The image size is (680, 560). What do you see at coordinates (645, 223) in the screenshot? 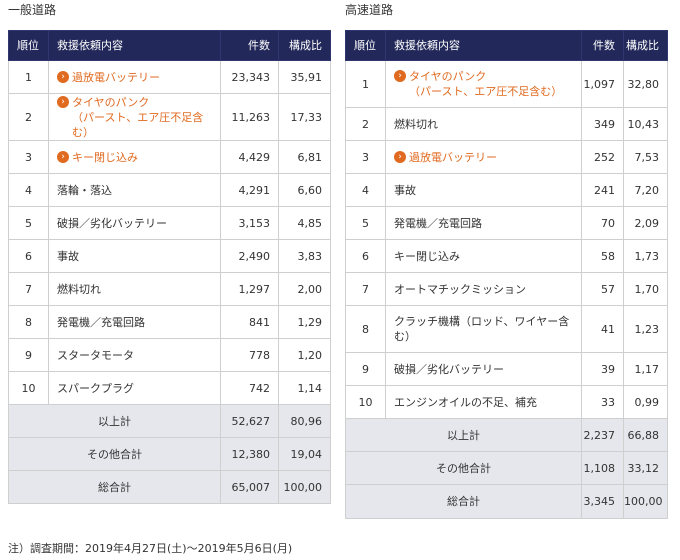
I see `ratio-cell: 2,09` at bounding box center [645, 223].